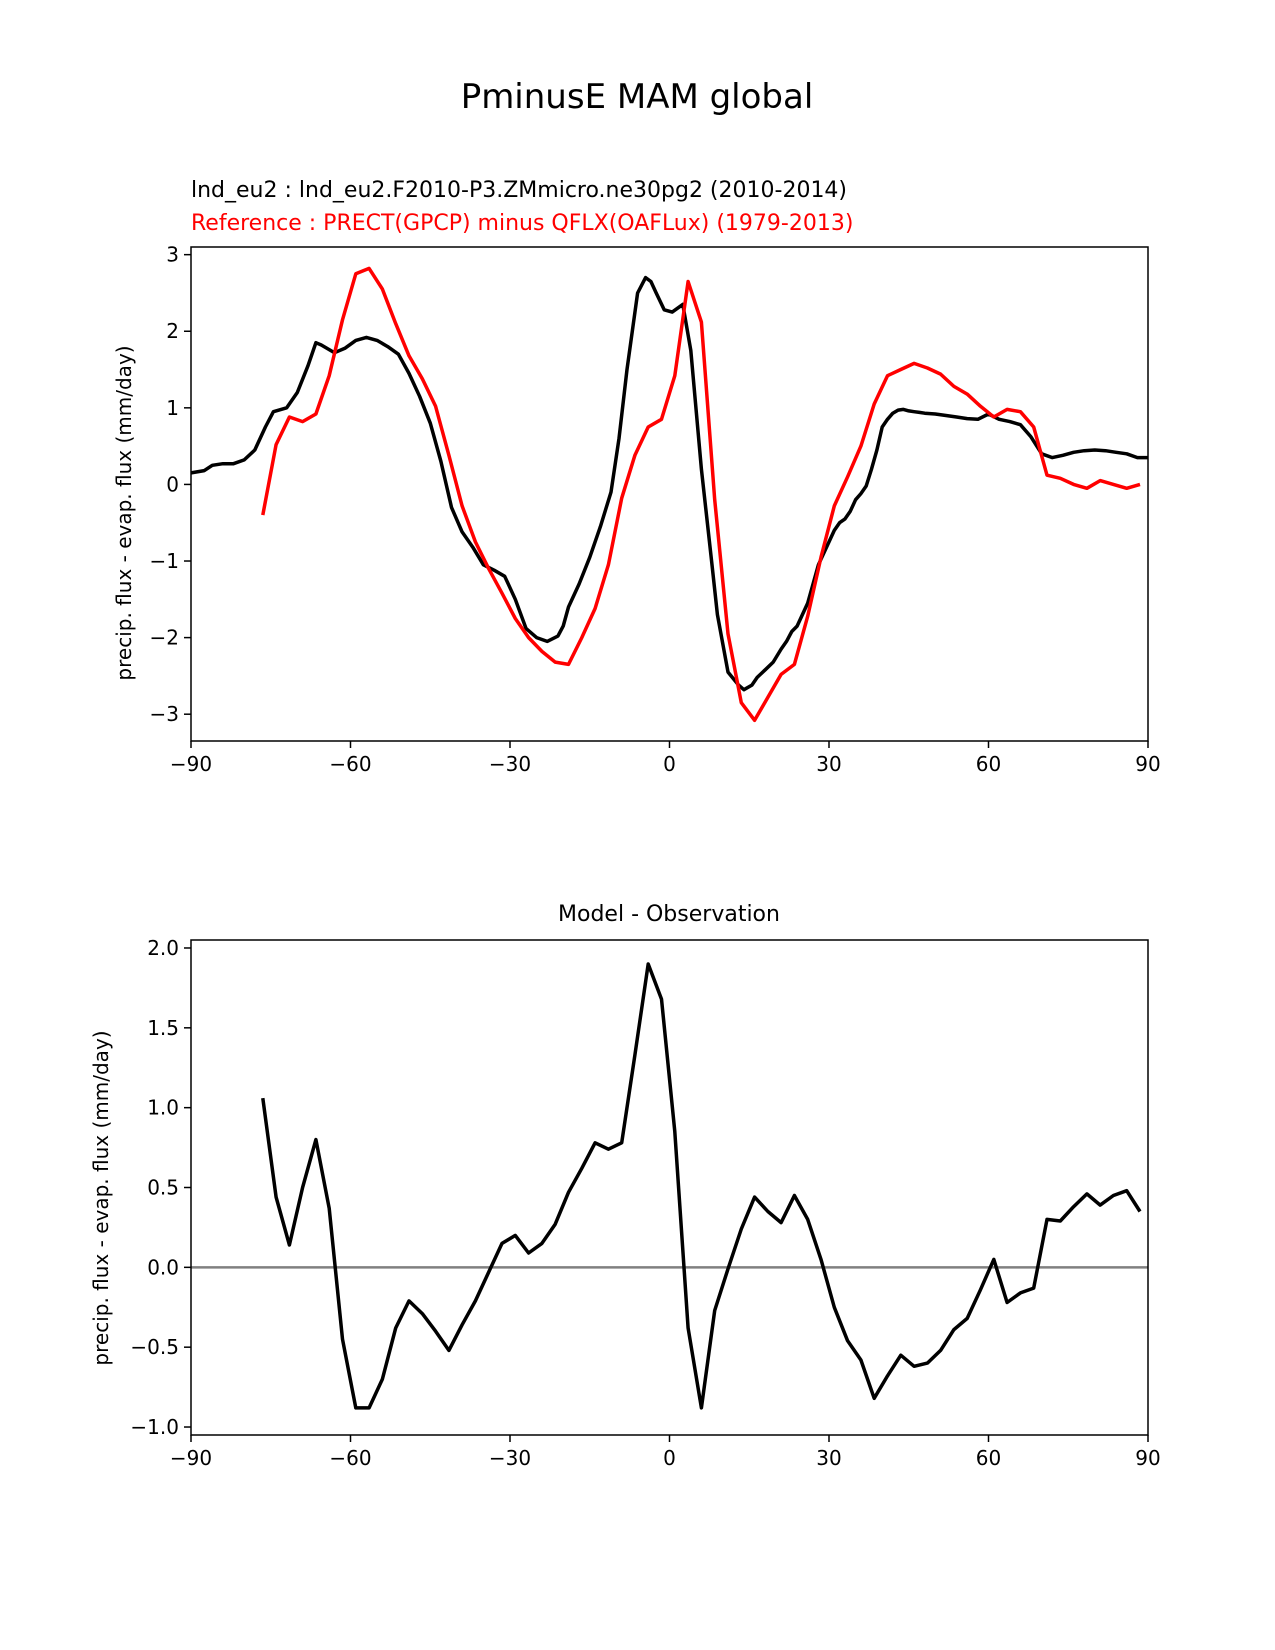 The height and width of the screenshot is (1650, 1275). Describe the element at coordinates (172, 331) in the screenshot. I see `y-tick-label: 2` at that location.